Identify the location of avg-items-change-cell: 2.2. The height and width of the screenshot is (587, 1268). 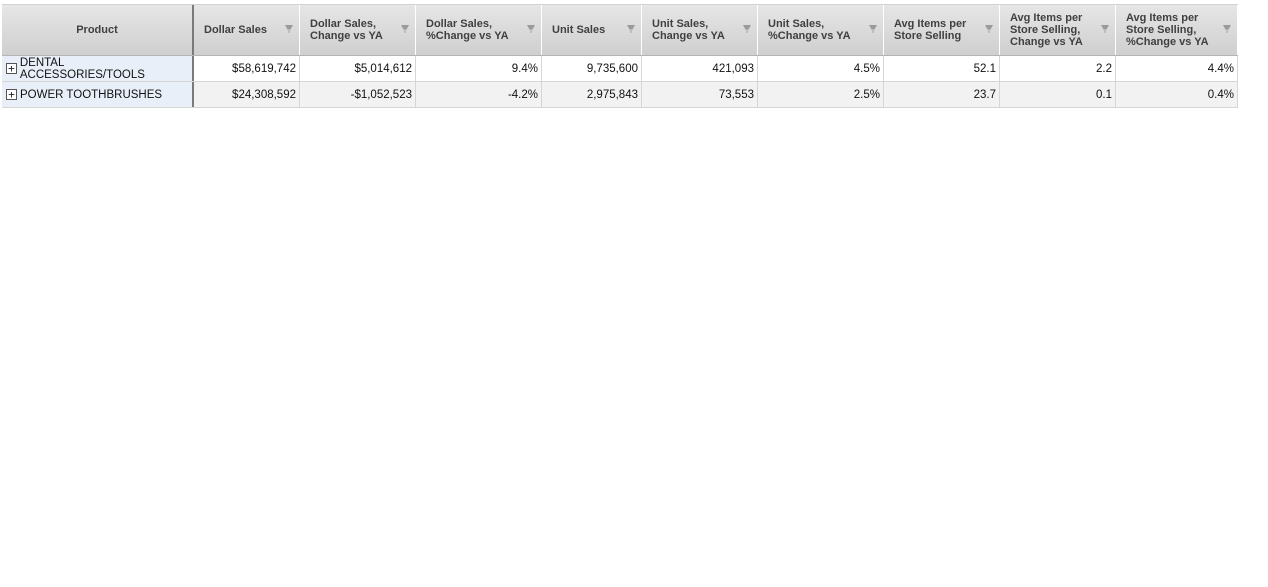
(1058, 68).